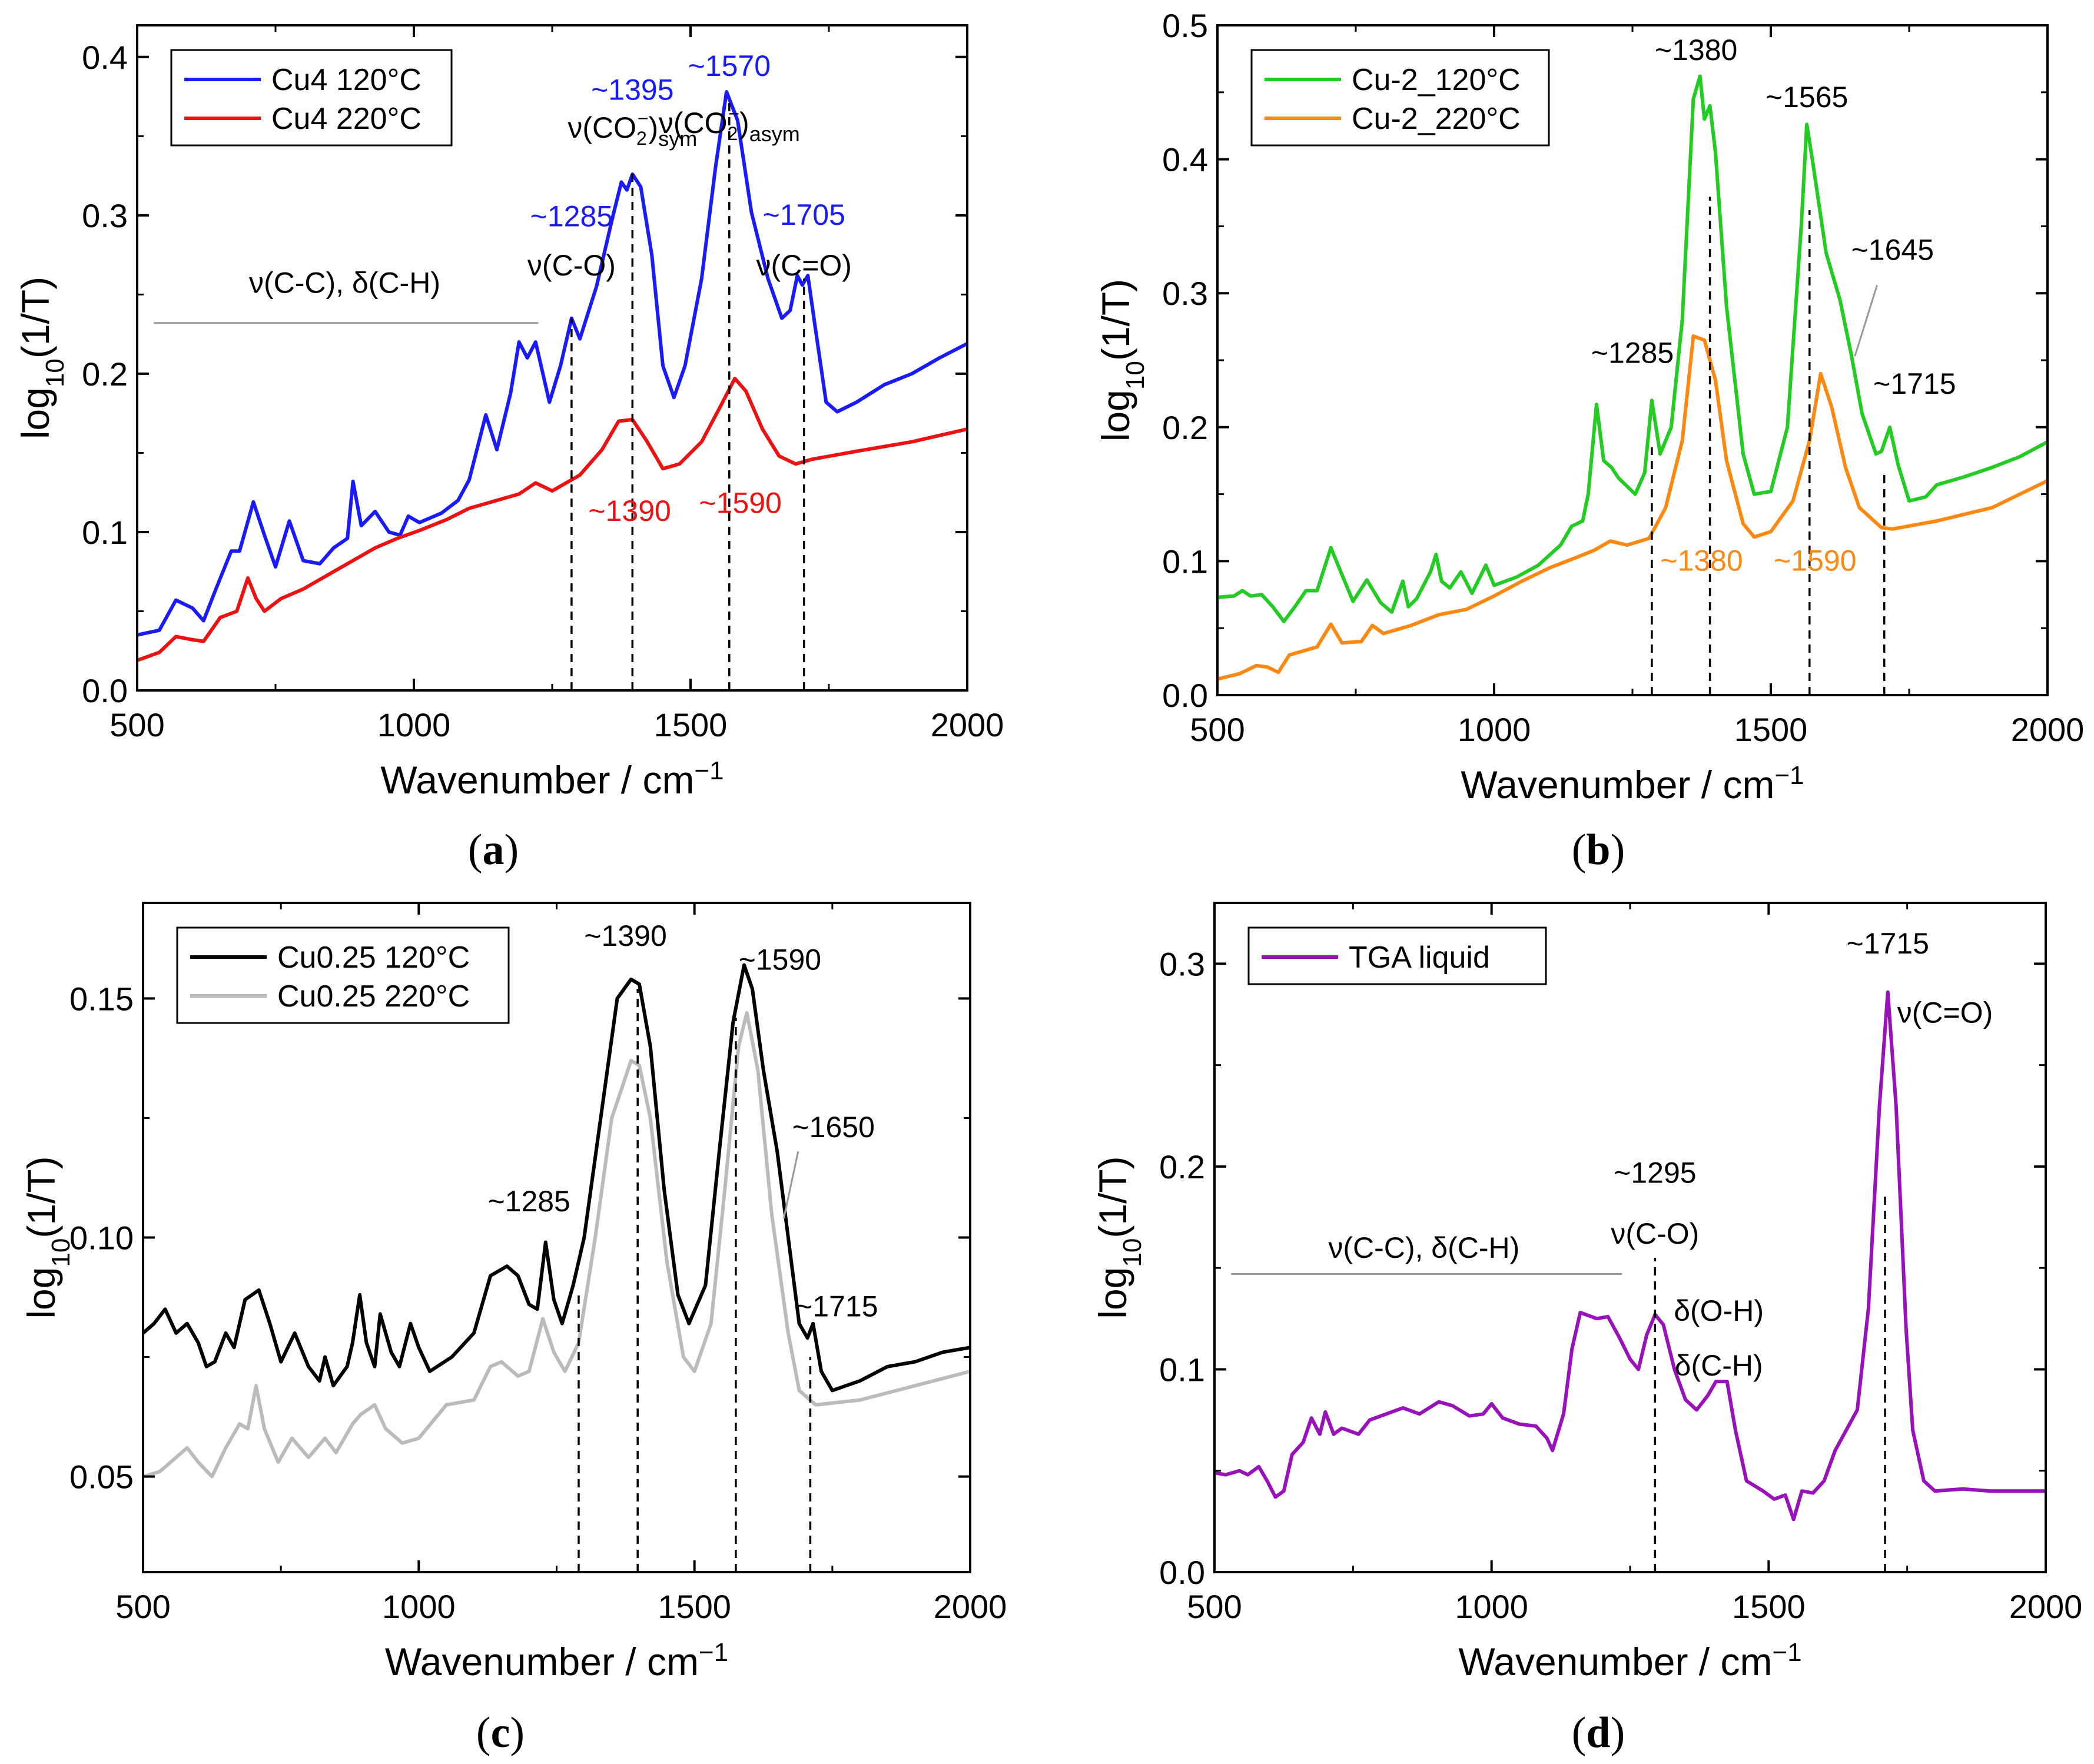 This screenshot has width=2094, height=1764. What do you see at coordinates (142, 1606) in the screenshot?
I see `x-tick-label-c-0: 500` at bounding box center [142, 1606].